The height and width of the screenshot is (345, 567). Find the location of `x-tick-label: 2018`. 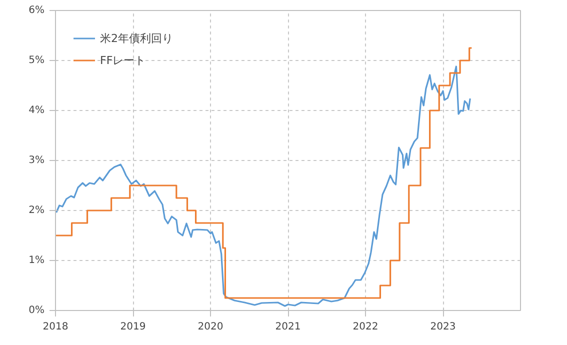

x-tick-label: 2018 is located at coordinates (55, 327).